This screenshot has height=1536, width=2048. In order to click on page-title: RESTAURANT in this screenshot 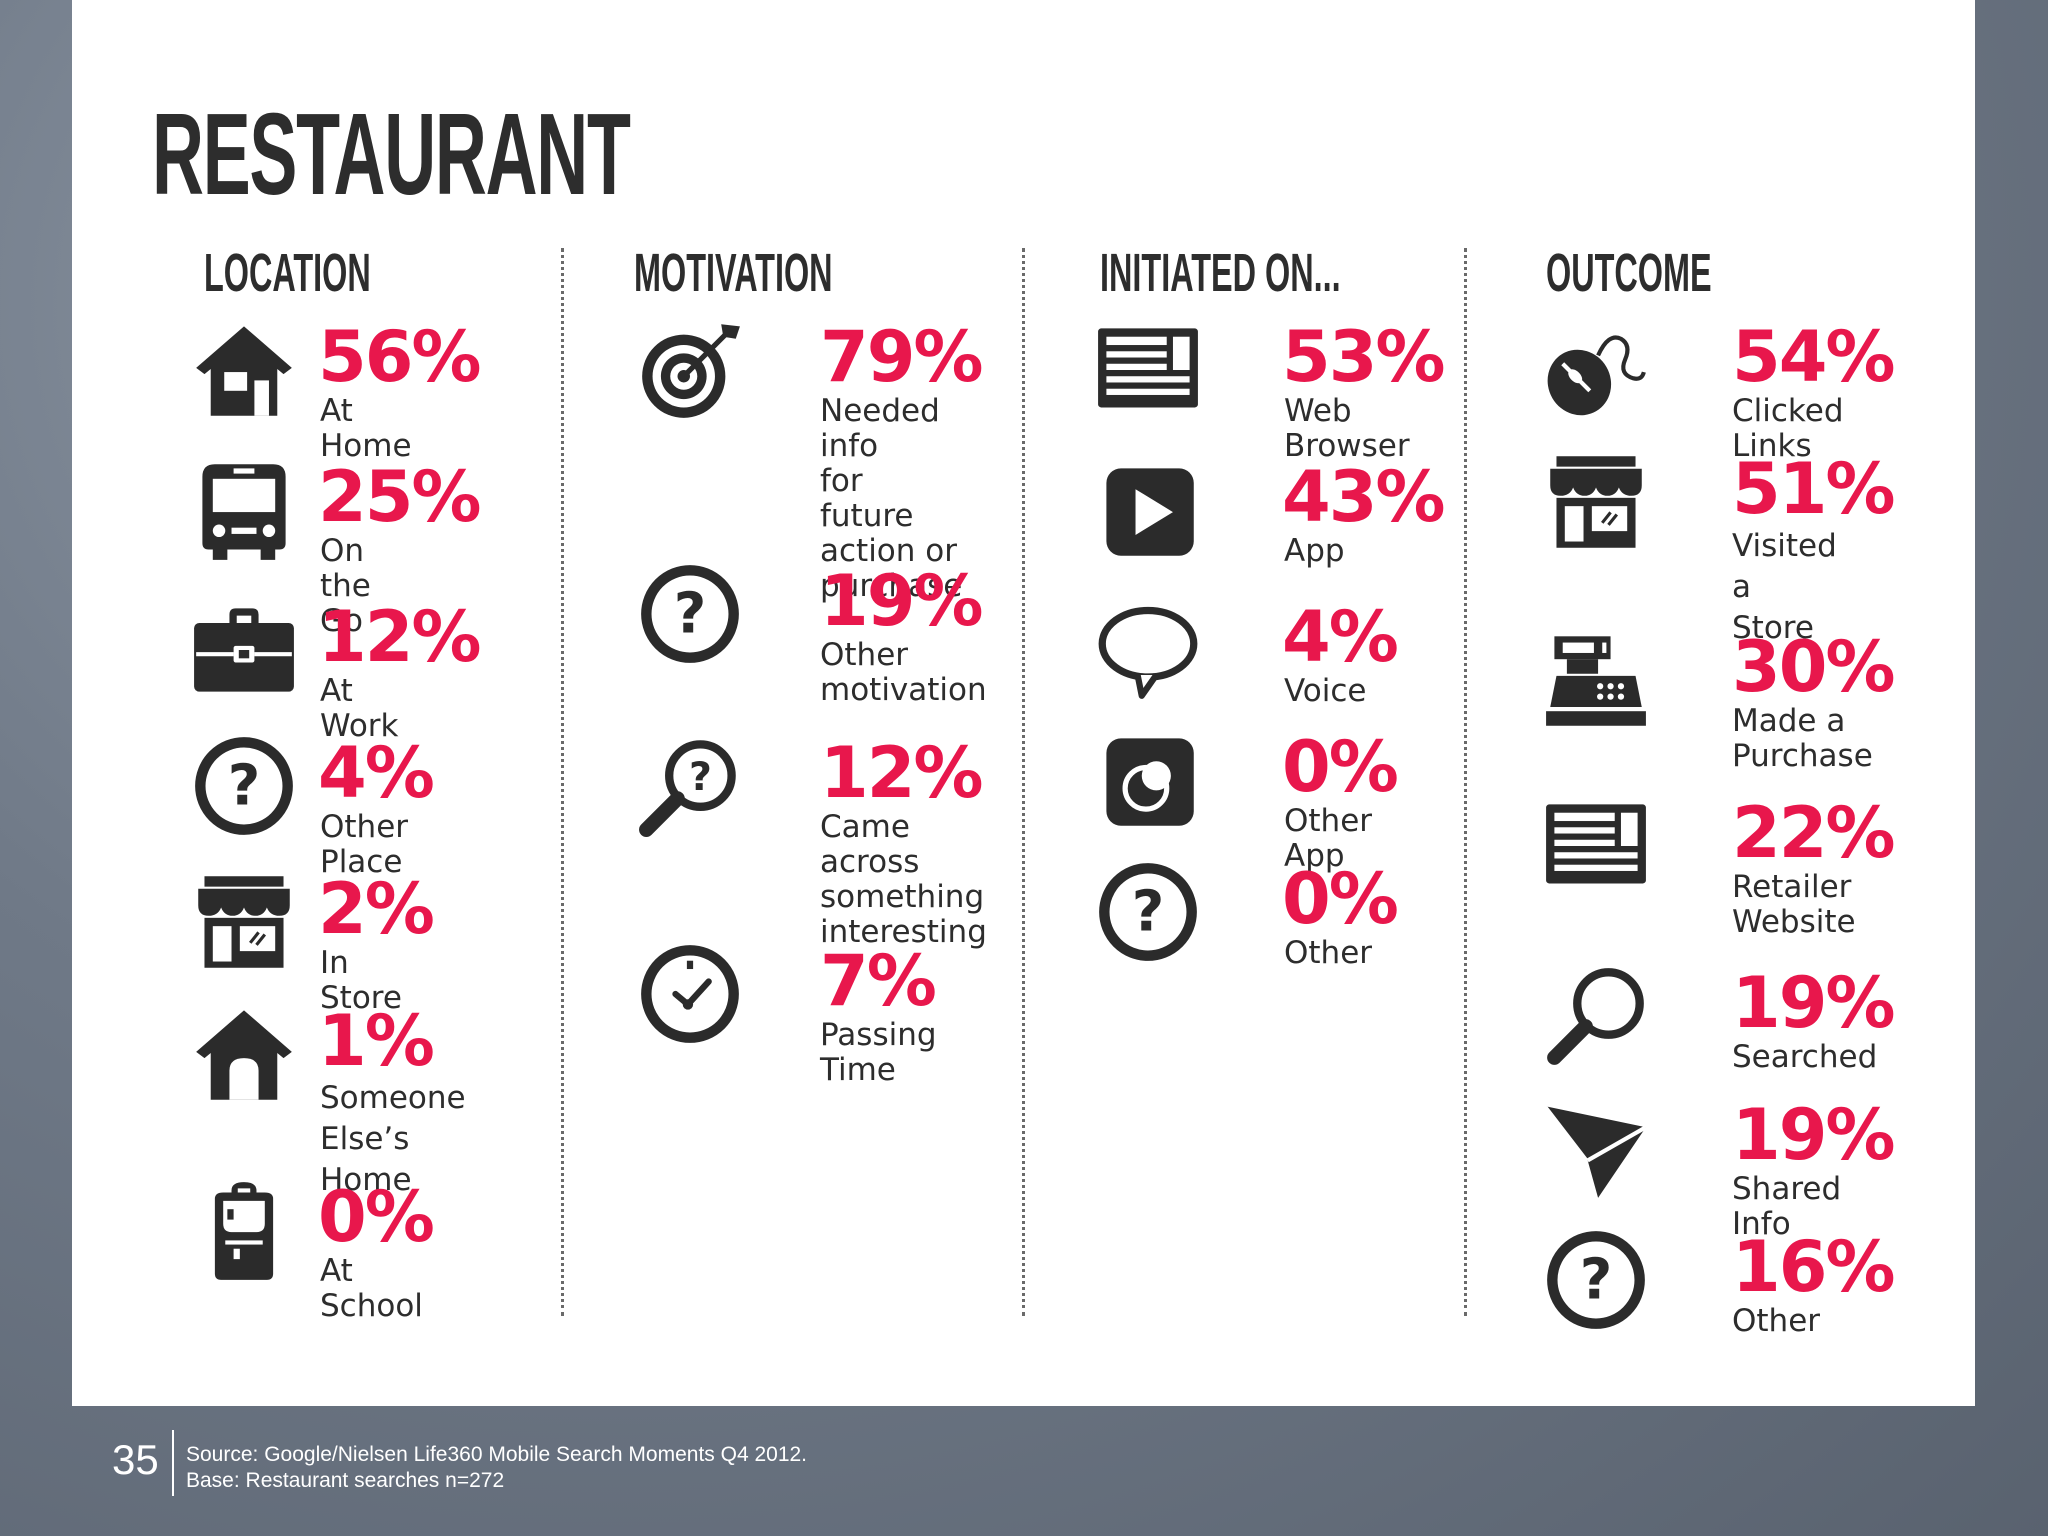, I will do `click(391, 154)`.